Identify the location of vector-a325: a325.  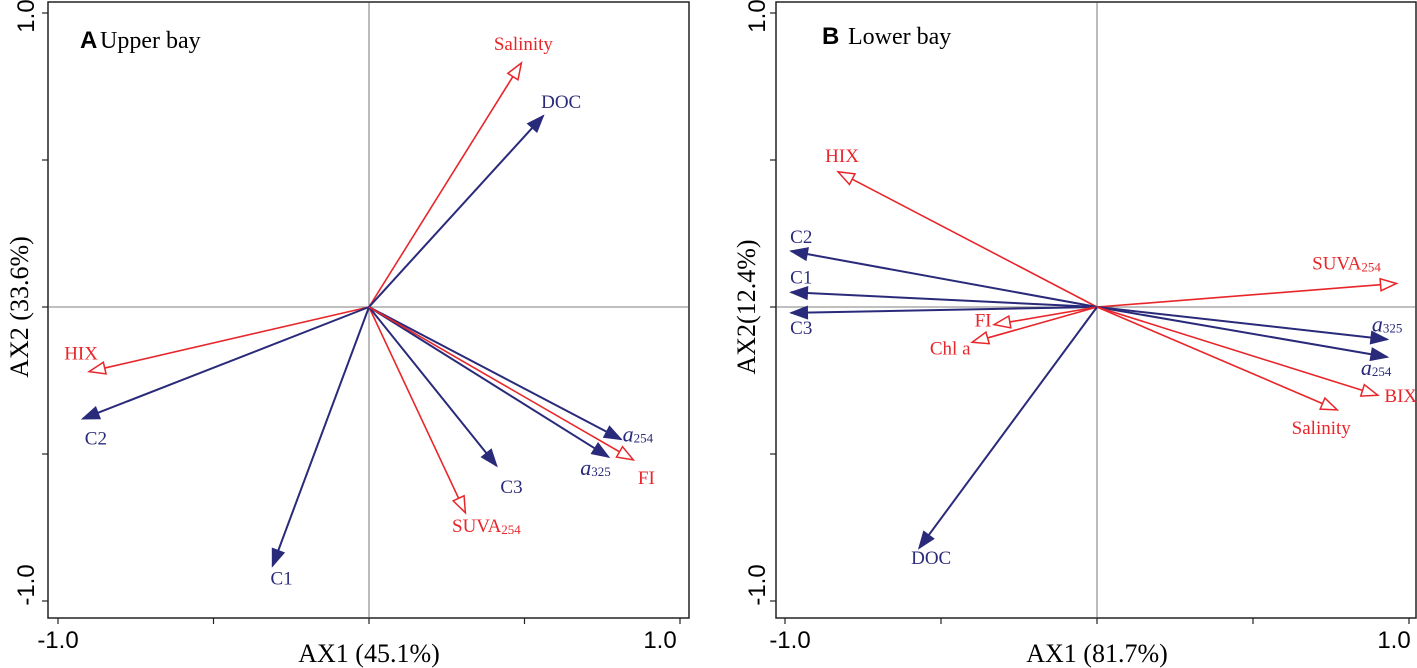
(489, 393).